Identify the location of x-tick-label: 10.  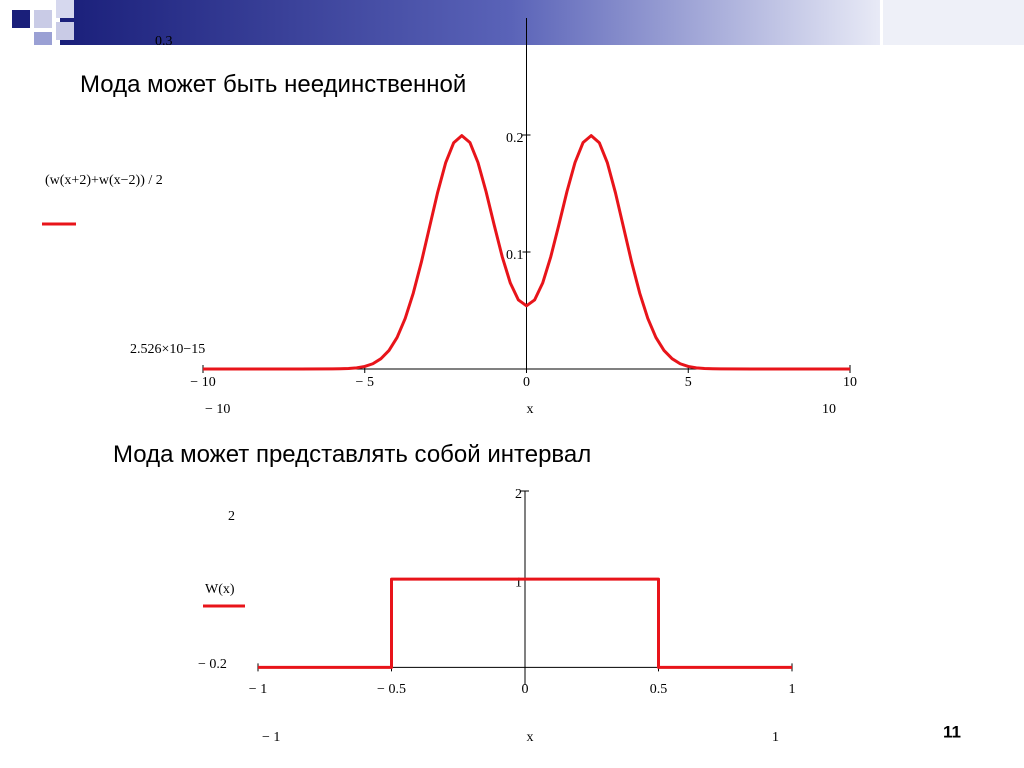
(850, 382).